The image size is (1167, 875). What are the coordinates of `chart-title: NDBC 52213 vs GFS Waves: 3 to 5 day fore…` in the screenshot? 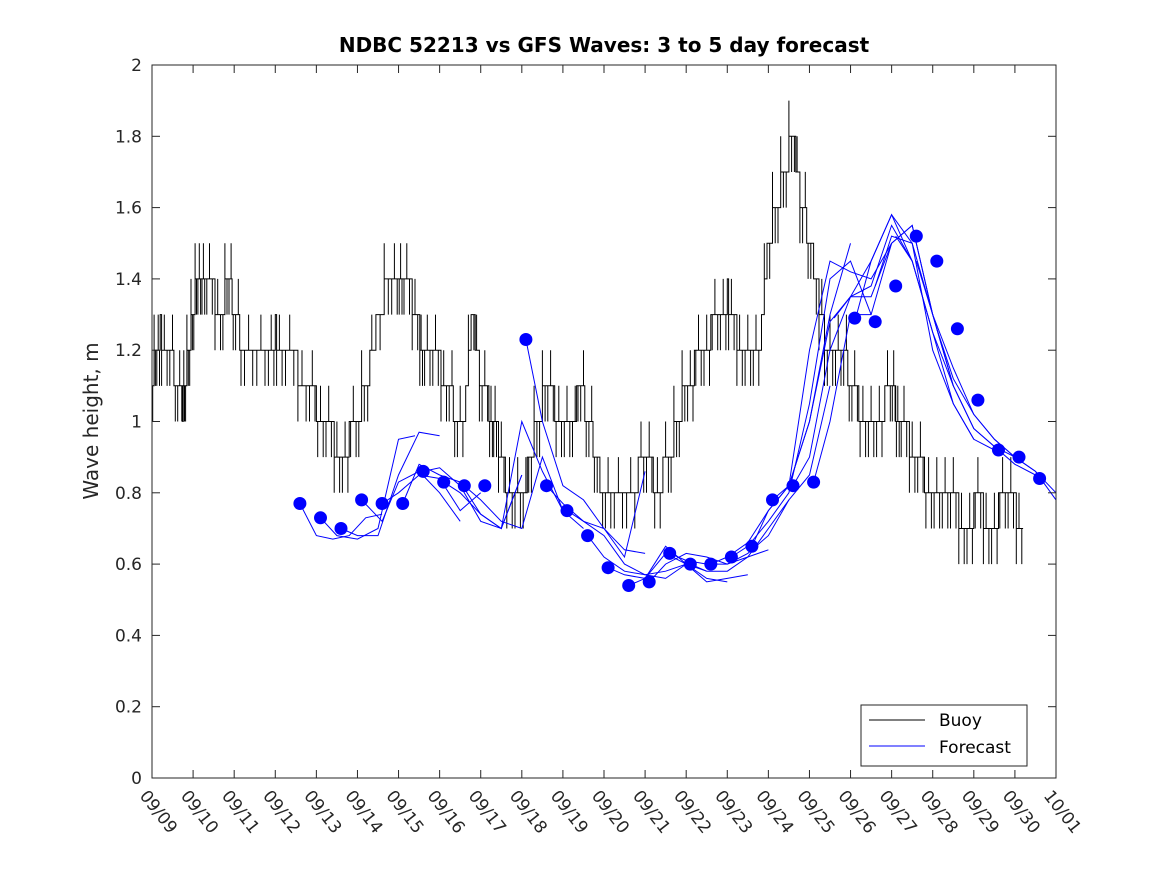 It's located at (604, 45).